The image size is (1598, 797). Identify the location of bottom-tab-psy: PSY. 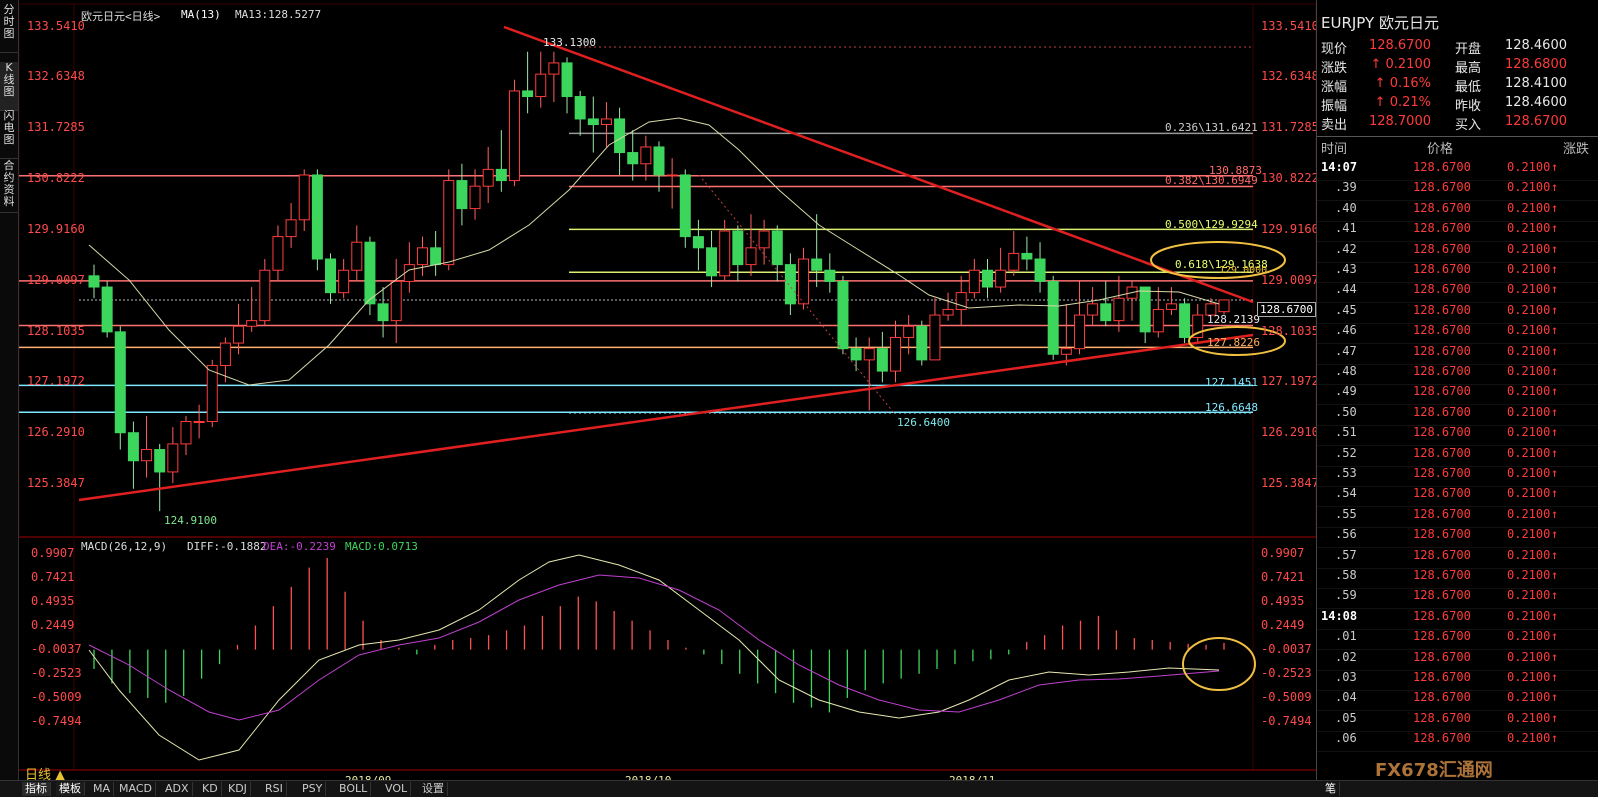
(313, 789).